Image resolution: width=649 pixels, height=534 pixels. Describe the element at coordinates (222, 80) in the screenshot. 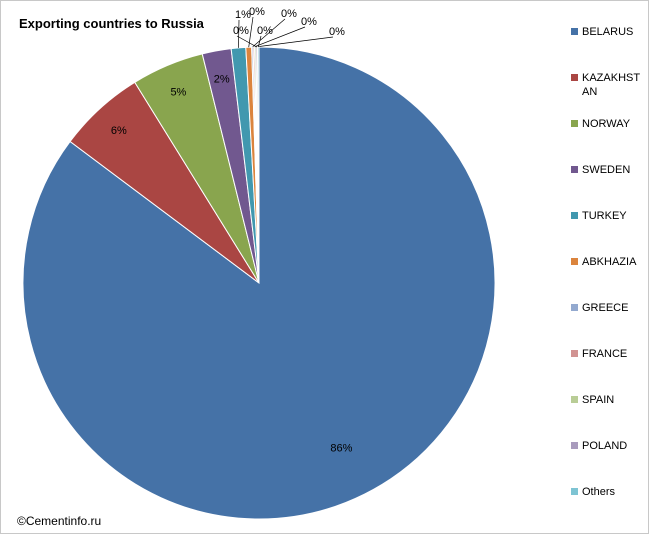

I see `data-label-sweden: 2%` at that location.